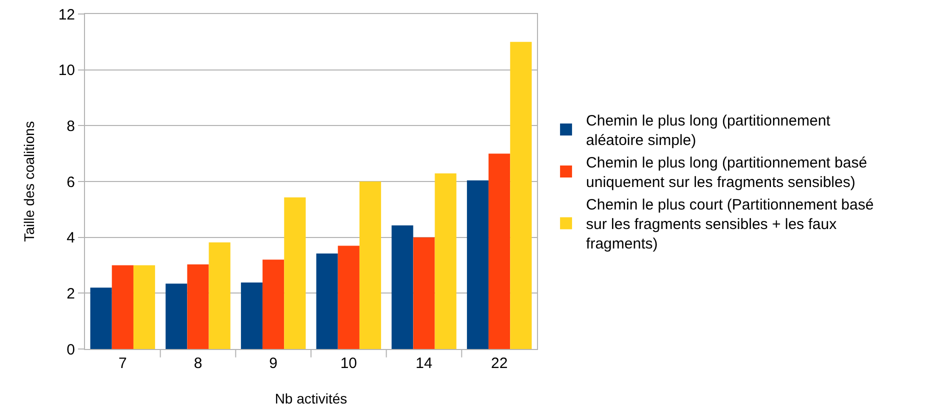 This screenshot has height=419, width=945. I want to click on x-tick-label: 9, so click(273, 363).